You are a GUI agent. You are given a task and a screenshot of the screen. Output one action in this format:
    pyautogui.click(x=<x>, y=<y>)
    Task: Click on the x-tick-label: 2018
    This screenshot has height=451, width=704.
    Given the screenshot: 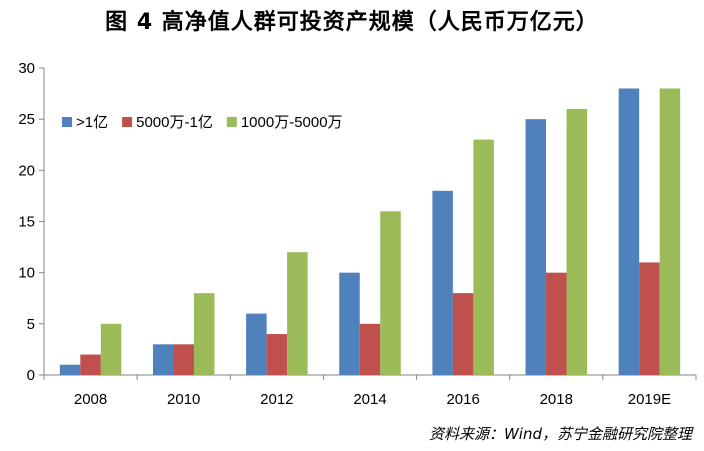 What is the action you would take?
    pyautogui.click(x=556, y=399)
    